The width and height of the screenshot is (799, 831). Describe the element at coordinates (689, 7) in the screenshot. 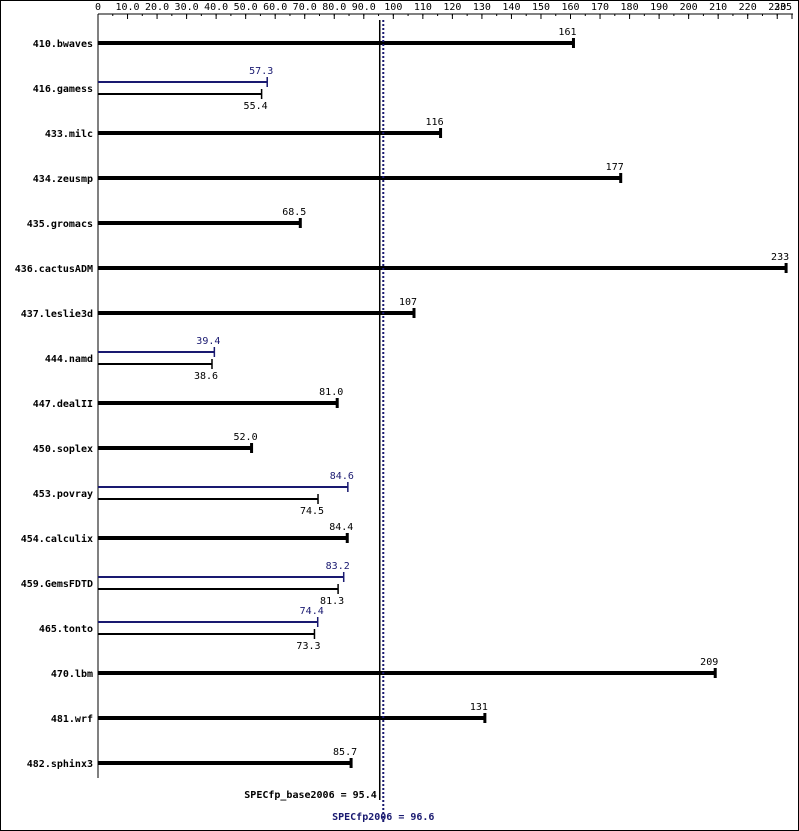

I see `x-tick-label: 200` at that location.